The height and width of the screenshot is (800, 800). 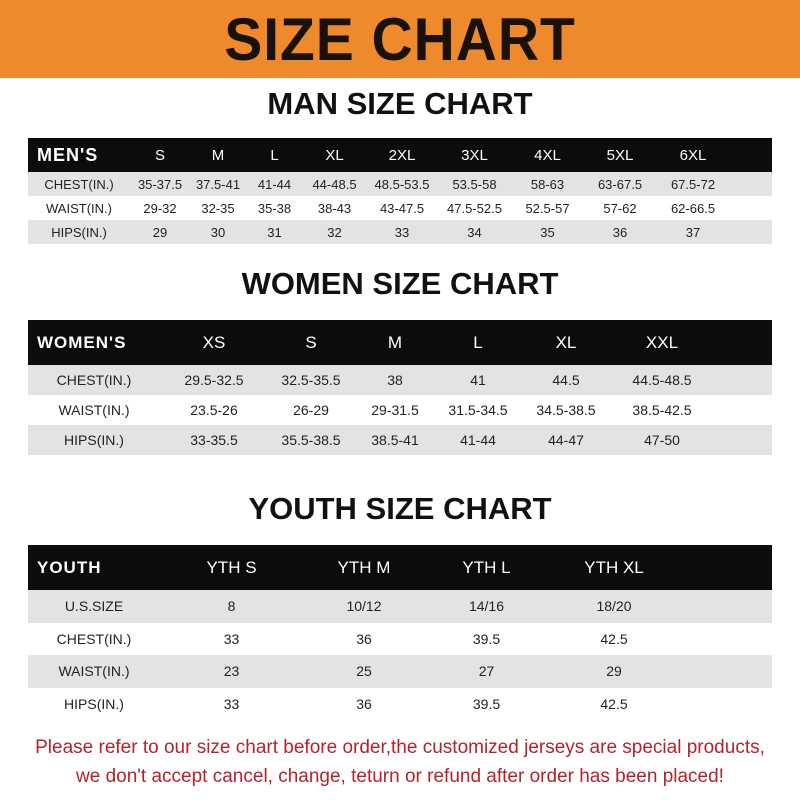 What do you see at coordinates (693, 232) in the screenshot?
I see `measurement-cell: 37` at bounding box center [693, 232].